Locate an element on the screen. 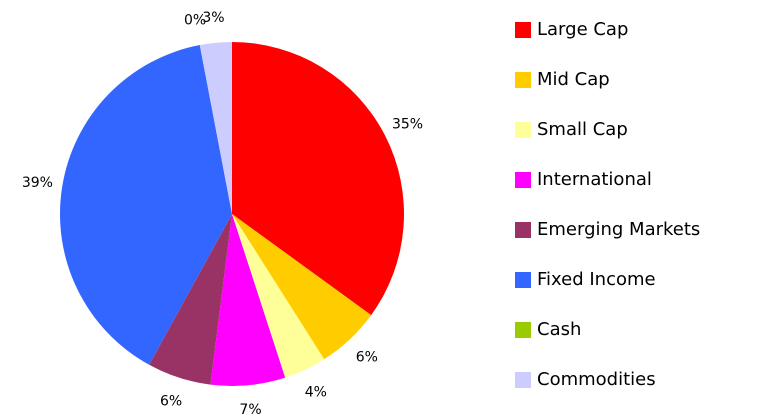  legend-label: Cash is located at coordinates (559, 329).